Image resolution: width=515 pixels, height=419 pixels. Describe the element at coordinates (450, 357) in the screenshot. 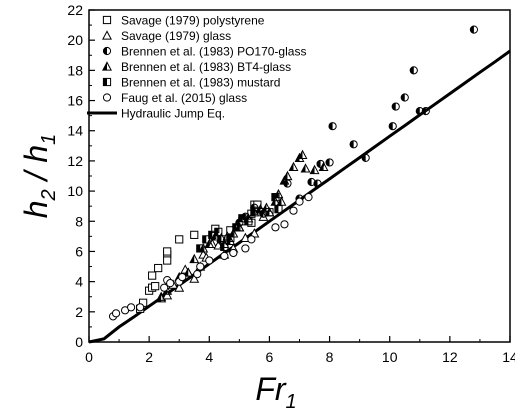

I see `x-tick-label: 12` at that location.